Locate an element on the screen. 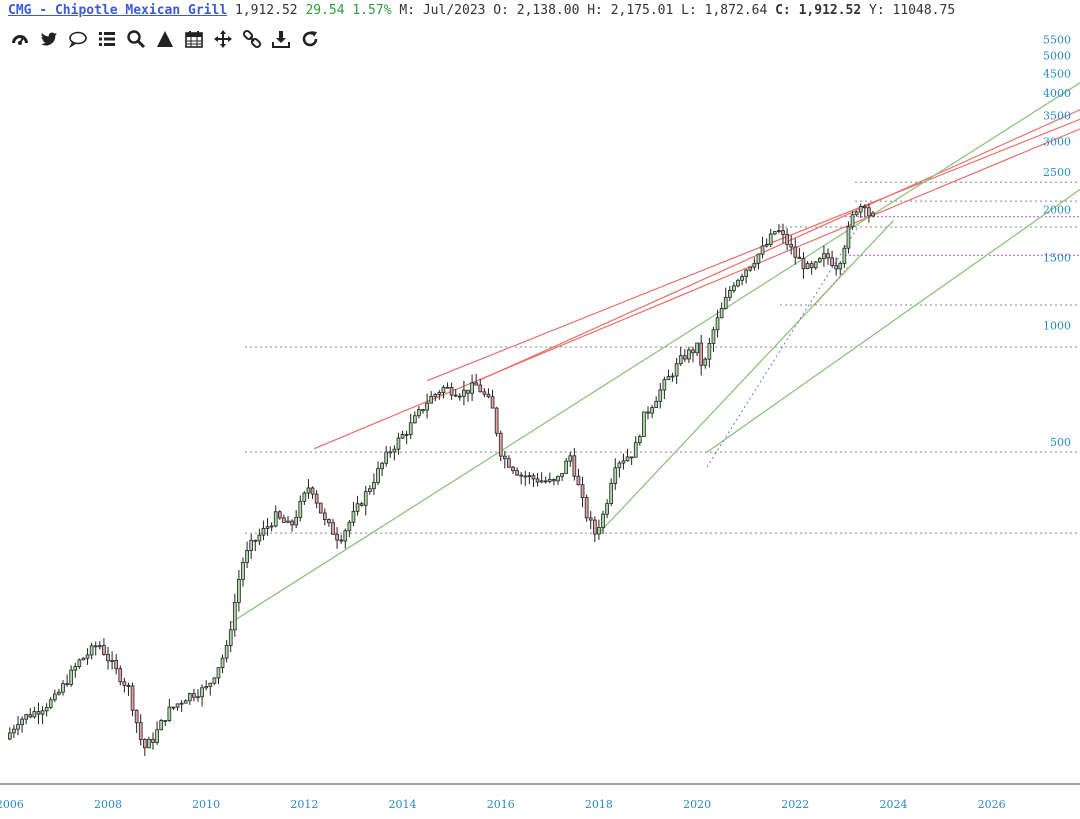 The image size is (1080, 819). y-tick-label: 4500 is located at coordinates (1057, 73).